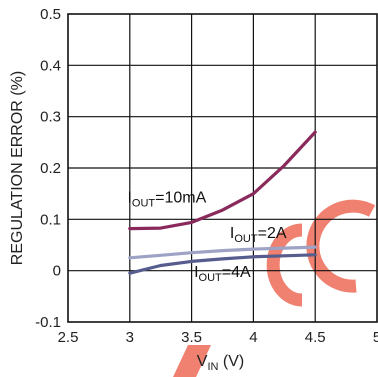  Describe the element at coordinates (50, 65) in the screenshot. I see `y-tick-label: 0.4` at that location.